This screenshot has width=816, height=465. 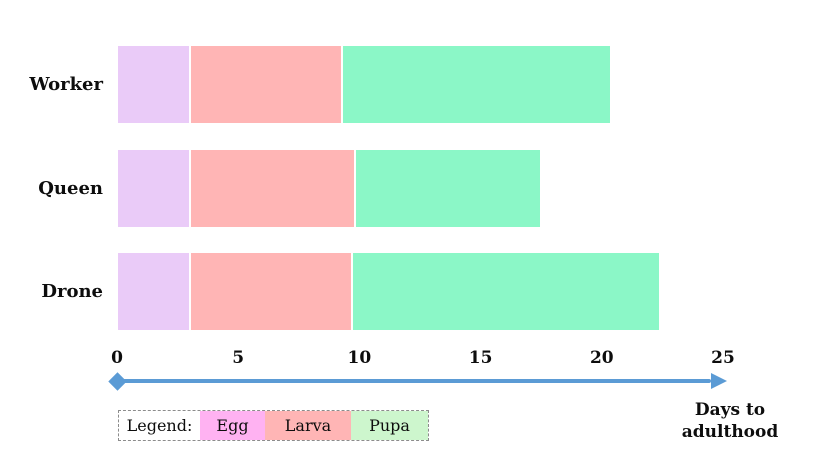 I want to click on axis-line, so click(x=414, y=381).